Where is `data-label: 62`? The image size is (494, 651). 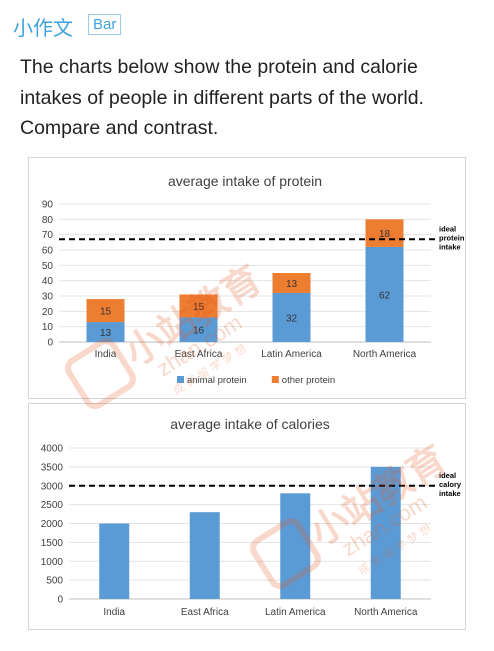
data-label: 62 is located at coordinates (385, 295).